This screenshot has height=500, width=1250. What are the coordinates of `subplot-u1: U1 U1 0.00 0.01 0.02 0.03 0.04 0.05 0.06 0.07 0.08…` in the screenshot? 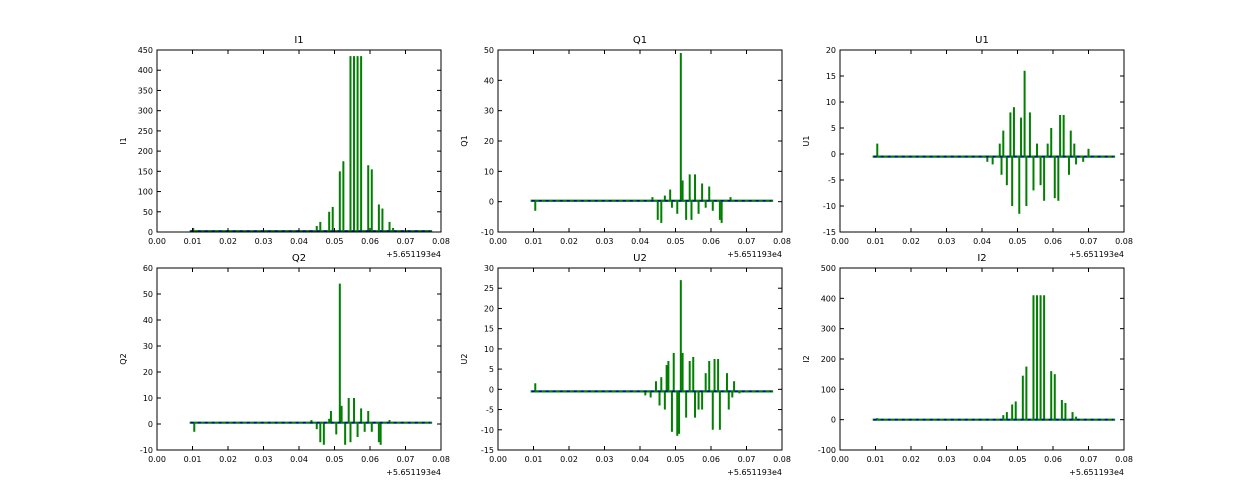 It's located at (967, 147).